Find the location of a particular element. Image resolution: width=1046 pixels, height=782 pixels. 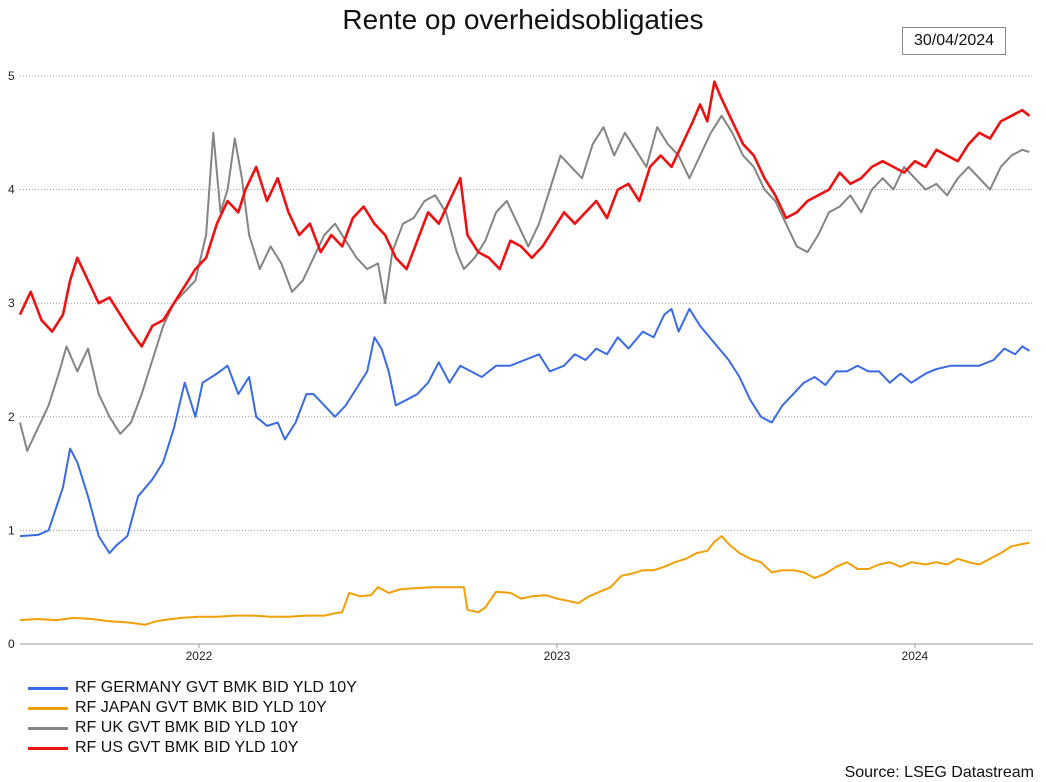

legend-label-japan: RF JAPAN GVT BMK BID YLD 10Y is located at coordinates (201, 707).